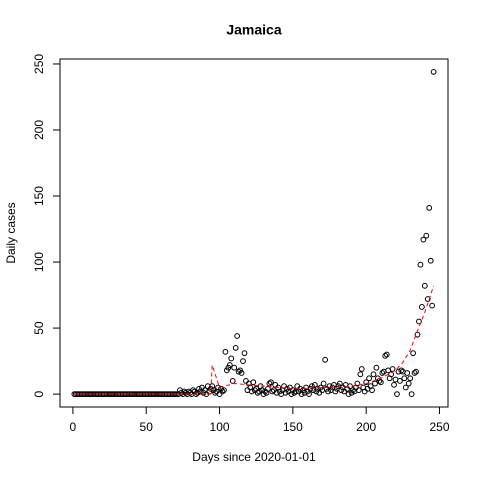 Image resolution: width=480 pixels, height=480 pixels. I want to click on x-tick-label: 200, so click(366, 427).